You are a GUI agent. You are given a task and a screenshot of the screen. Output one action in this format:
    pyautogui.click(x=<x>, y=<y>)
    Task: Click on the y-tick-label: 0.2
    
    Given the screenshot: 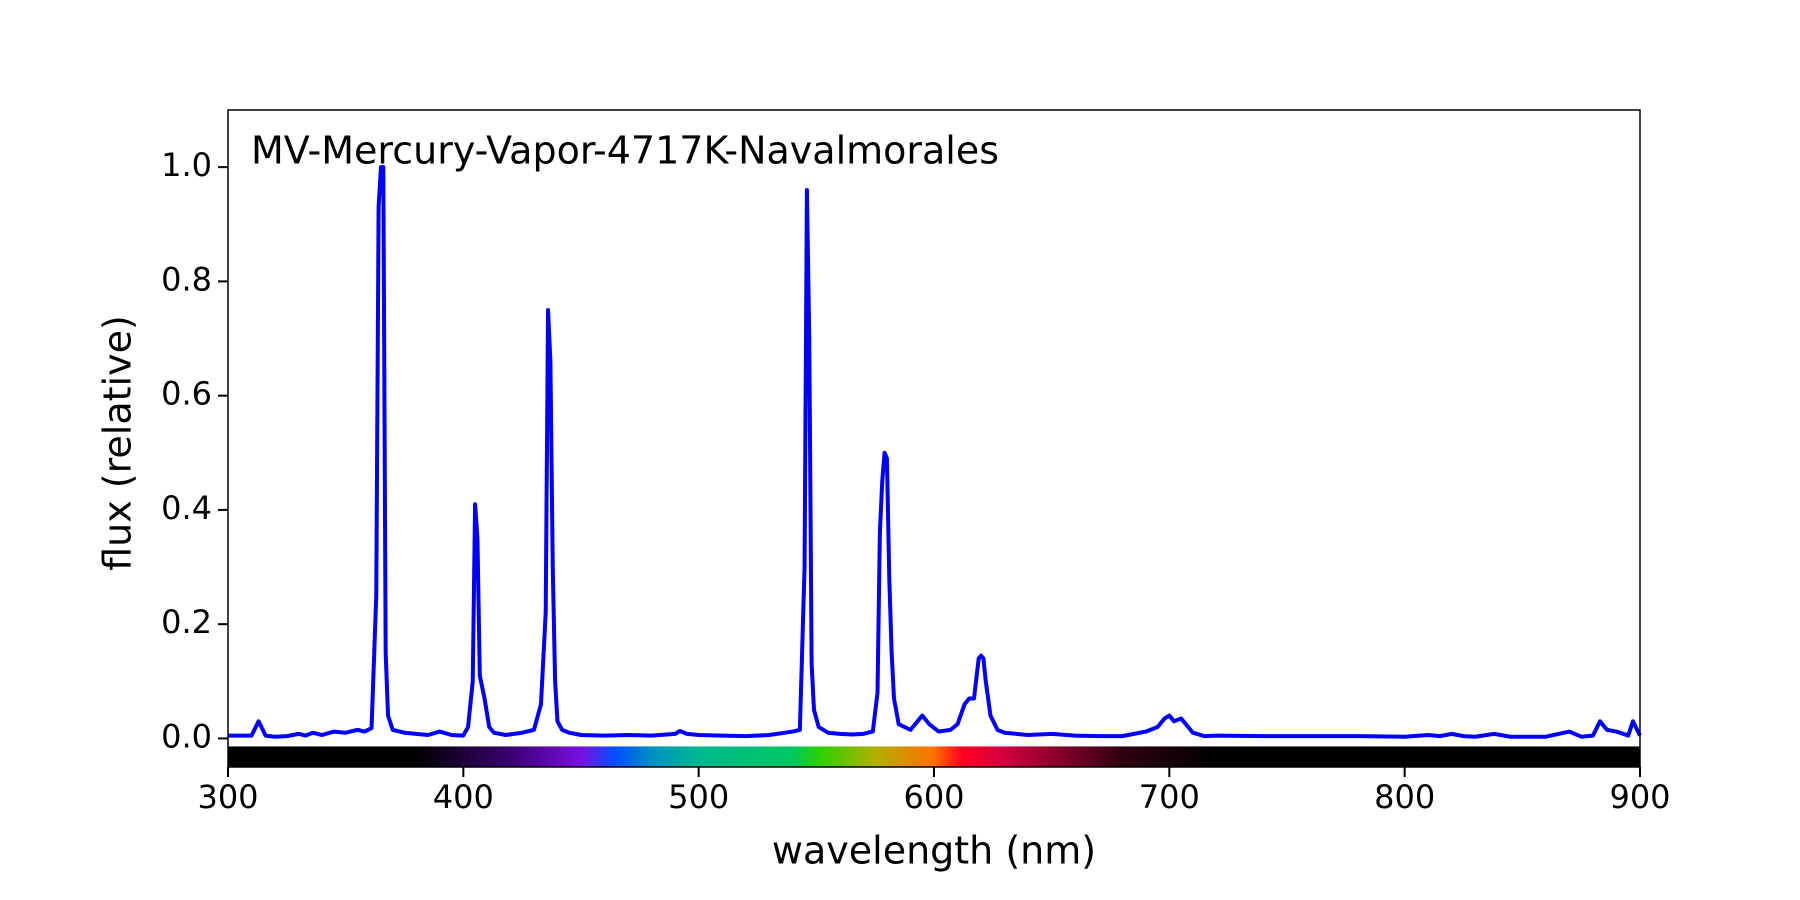 What is the action you would take?
    pyautogui.click(x=186, y=622)
    